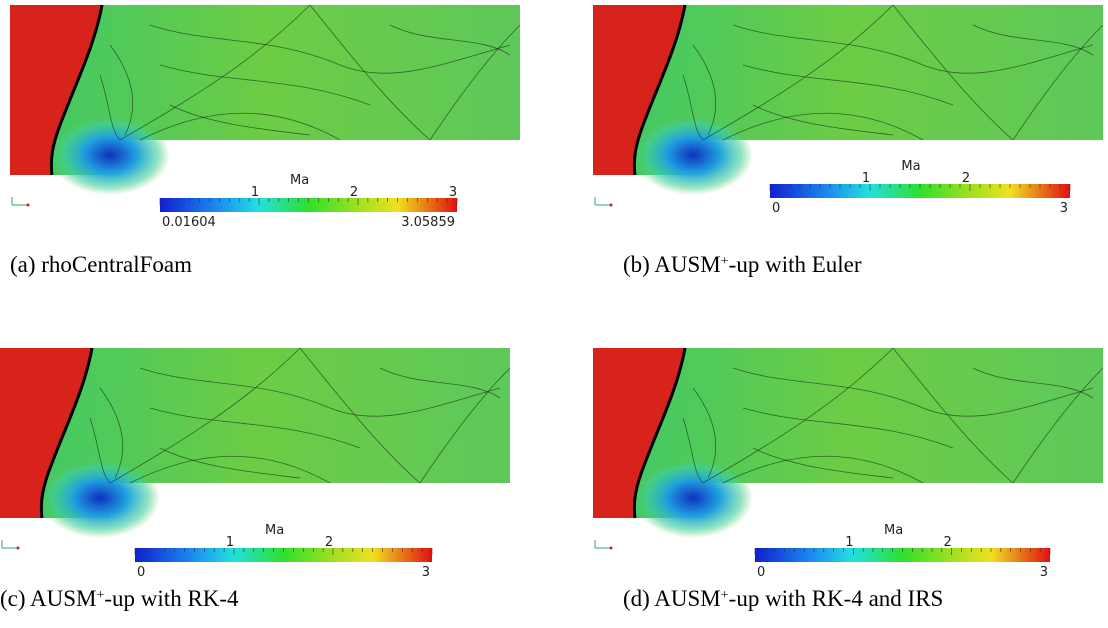 This screenshot has height=628, width=1108. I want to click on caption: (b) AUSM+-up with Euler, so click(742, 264).